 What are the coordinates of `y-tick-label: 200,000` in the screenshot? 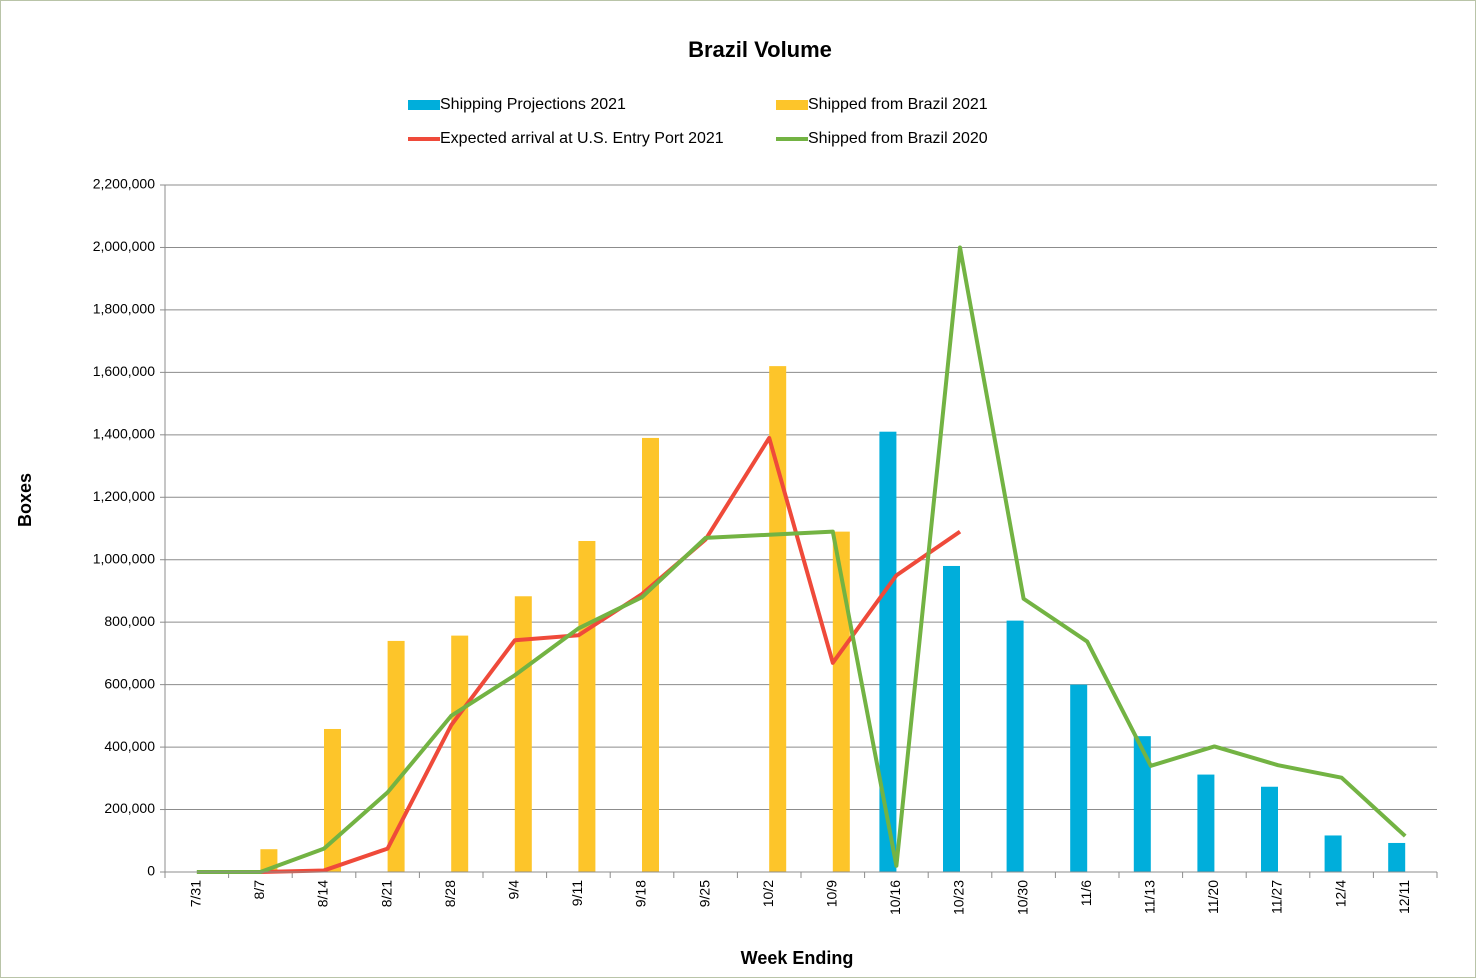 It's located at (129, 808).